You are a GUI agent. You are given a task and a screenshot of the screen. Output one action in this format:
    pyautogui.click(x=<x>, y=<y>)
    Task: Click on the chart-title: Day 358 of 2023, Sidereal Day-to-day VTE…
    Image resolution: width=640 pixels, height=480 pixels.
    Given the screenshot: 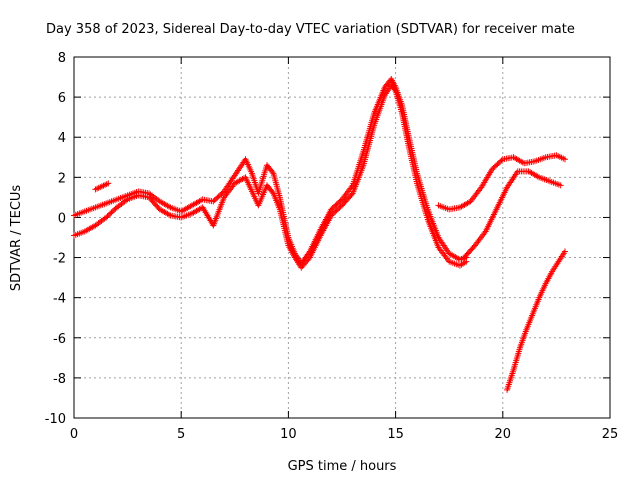 What is the action you would take?
    pyautogui.click(x=310, y=29)
    